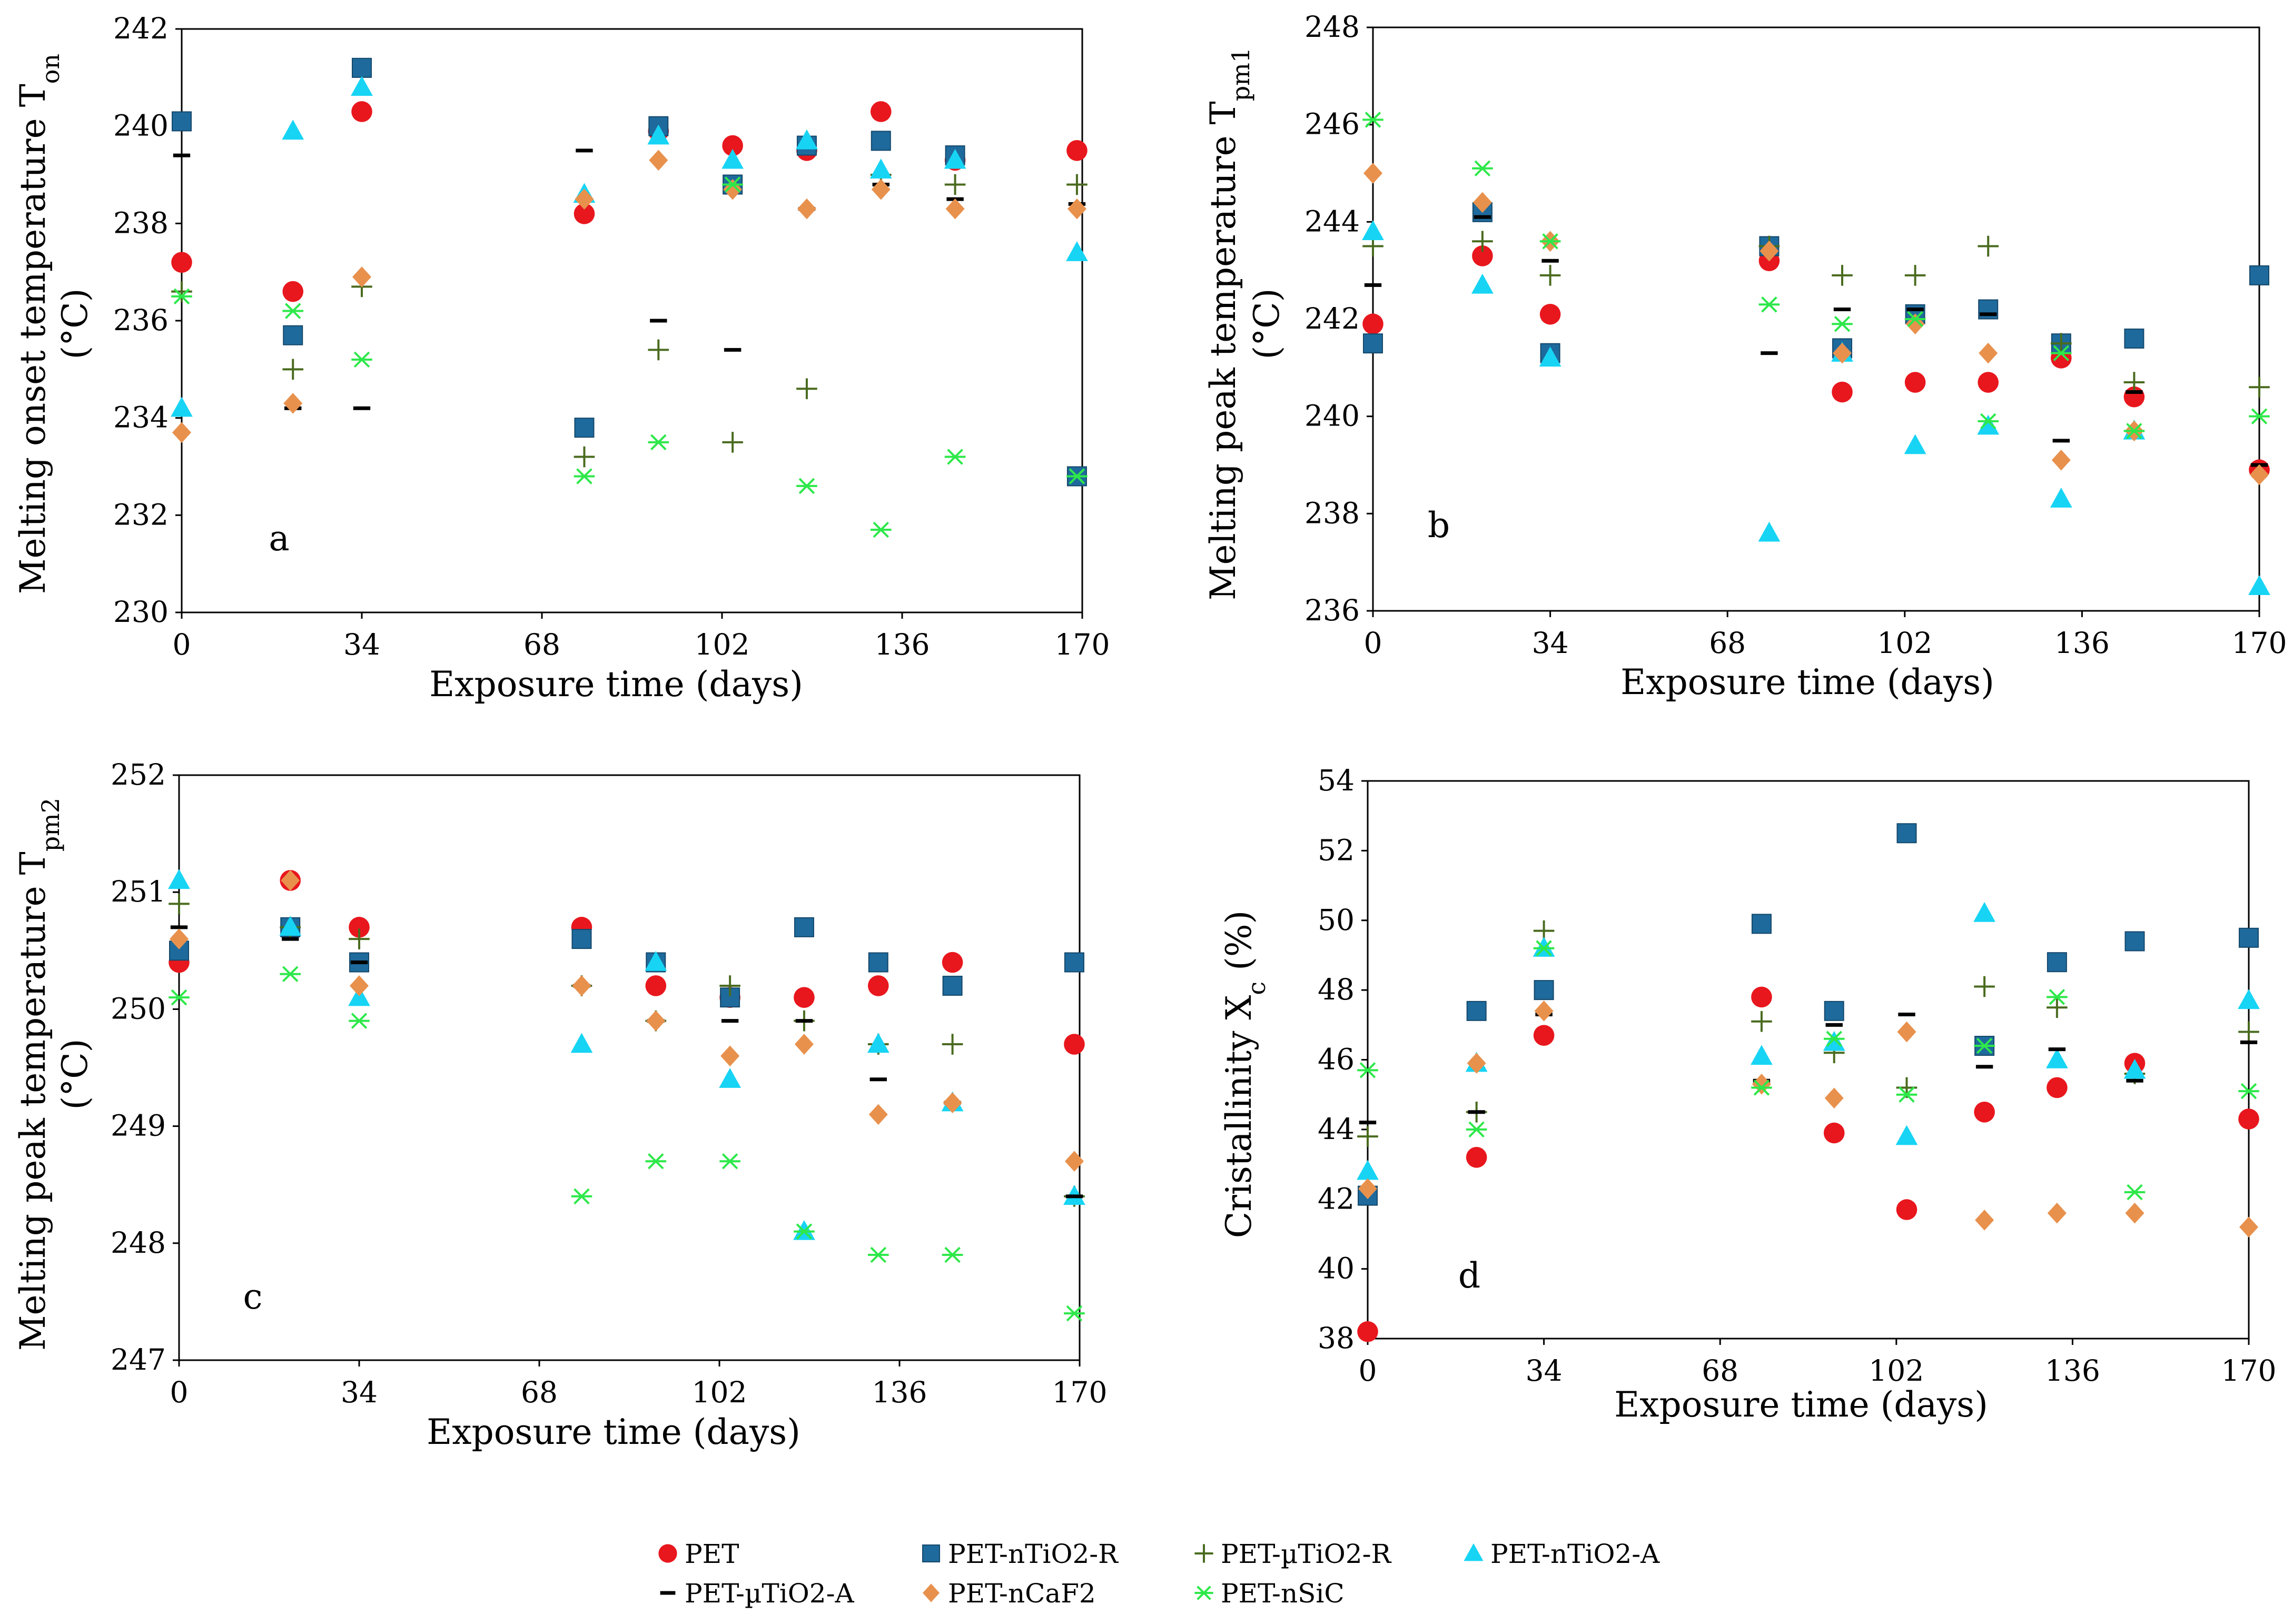 This screenshot has width=2293, height=1624. I want to click on panel-d-xlabel: Exposure time (days), so click(1801, 1404).